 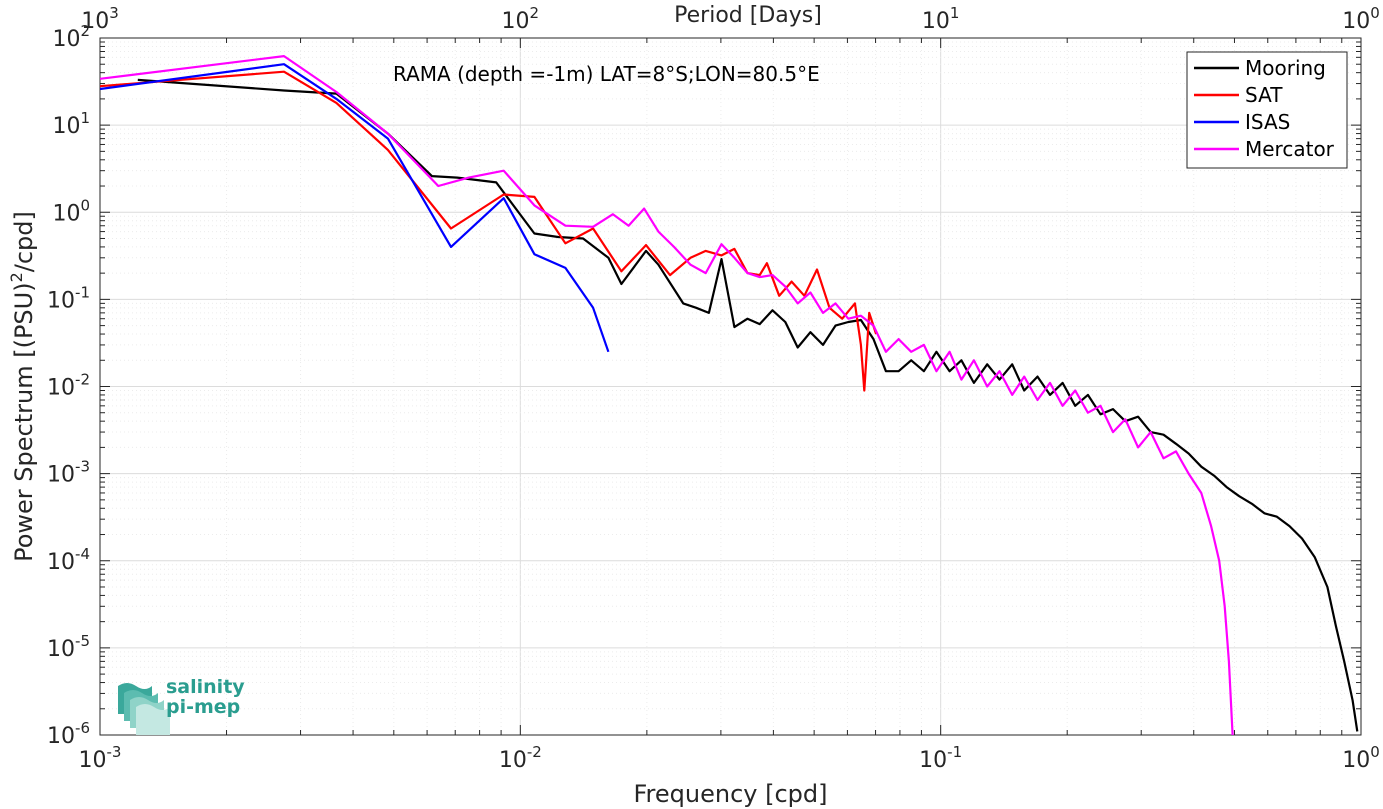 I want to click on x-tick-label-exponent: -2, so click(x=534, y=752).